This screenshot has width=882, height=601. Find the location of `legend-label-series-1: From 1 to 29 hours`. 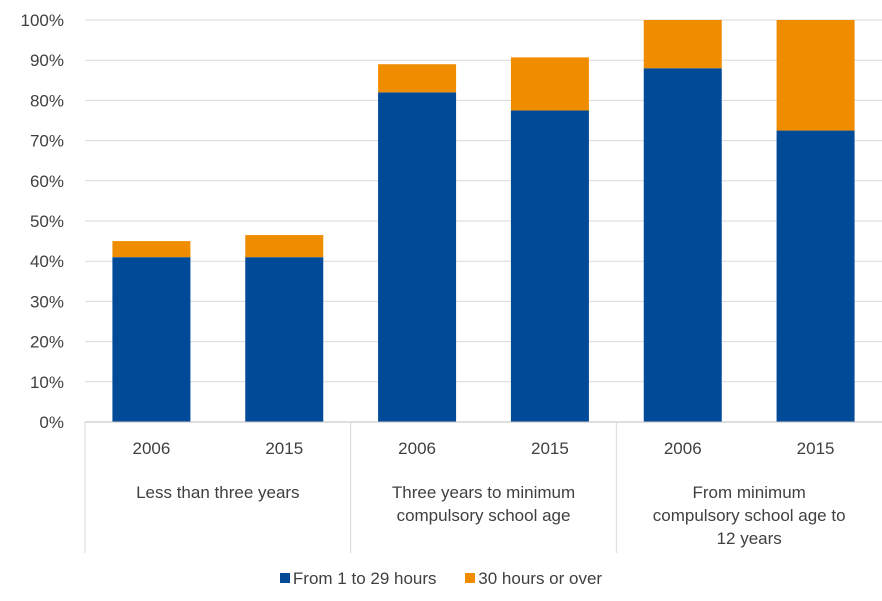

legend-label-series-1: From 1 to 29 hours is located at coordinates (364, 578).